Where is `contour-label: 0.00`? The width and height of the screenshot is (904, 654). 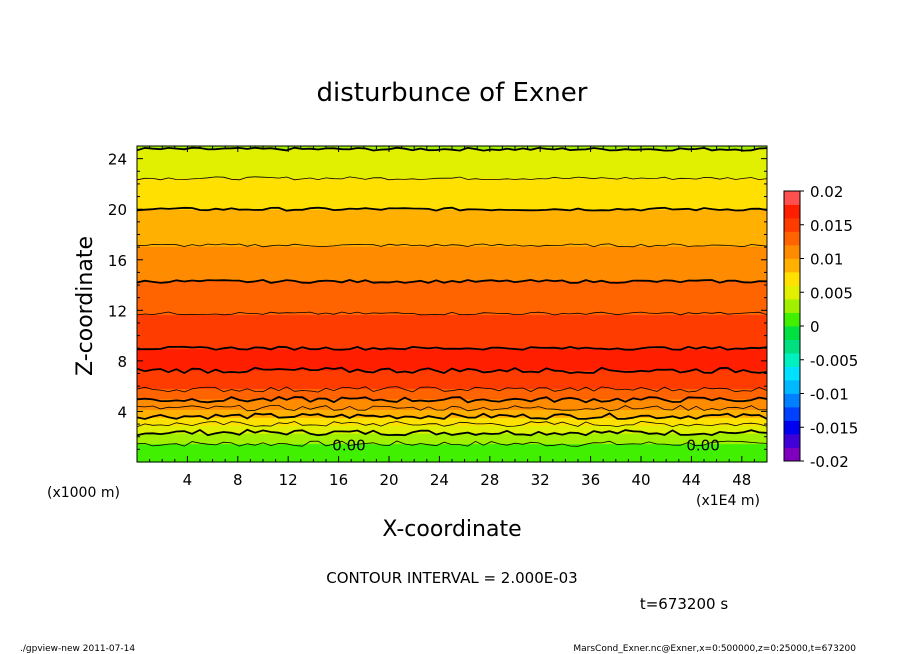
contour-label: 0.00 is located at coordinates (348, 446).